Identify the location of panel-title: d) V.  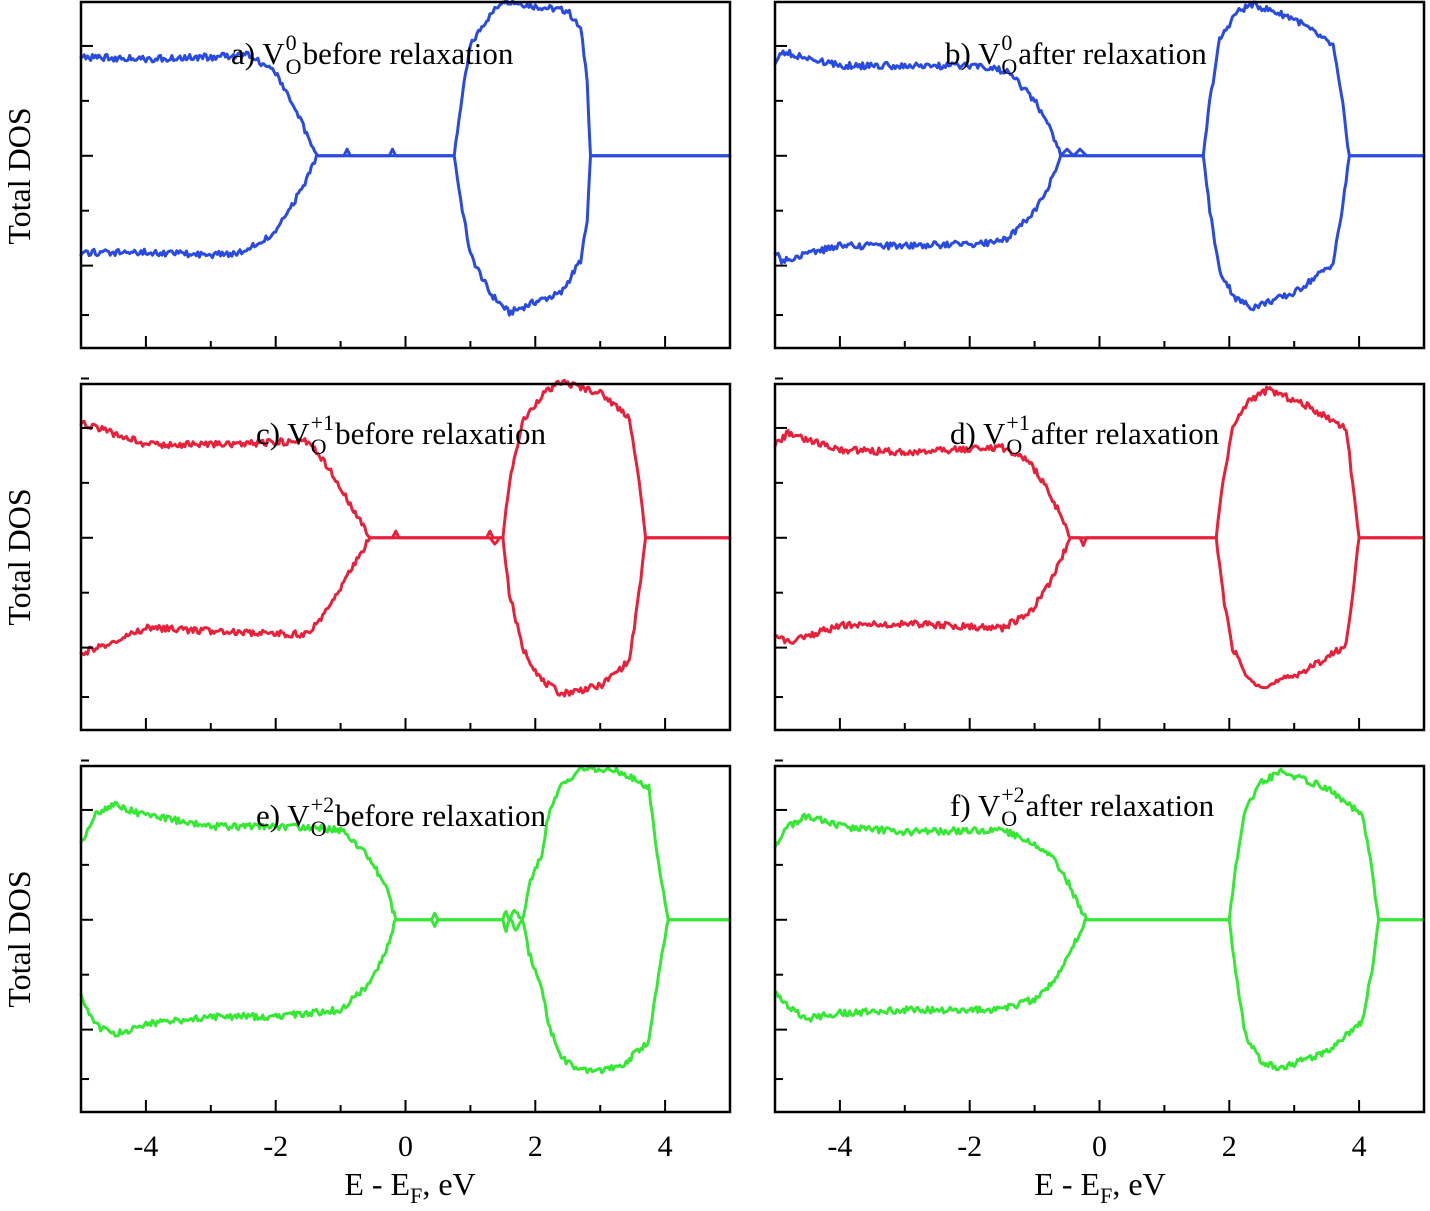
(978, 433).